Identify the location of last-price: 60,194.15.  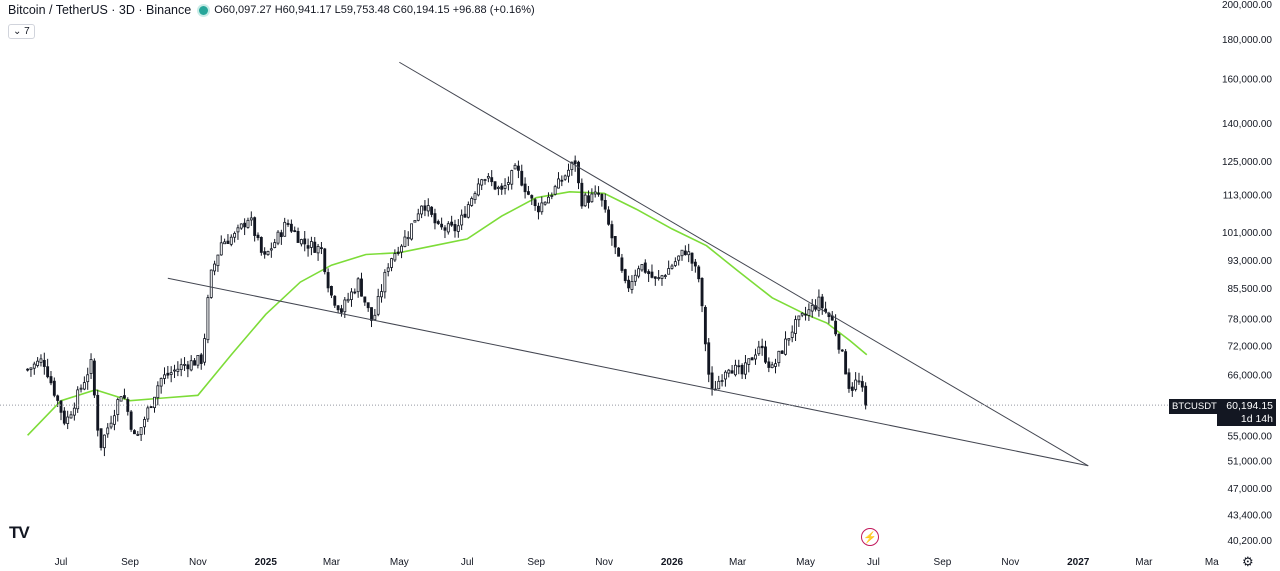
(1249, 406).